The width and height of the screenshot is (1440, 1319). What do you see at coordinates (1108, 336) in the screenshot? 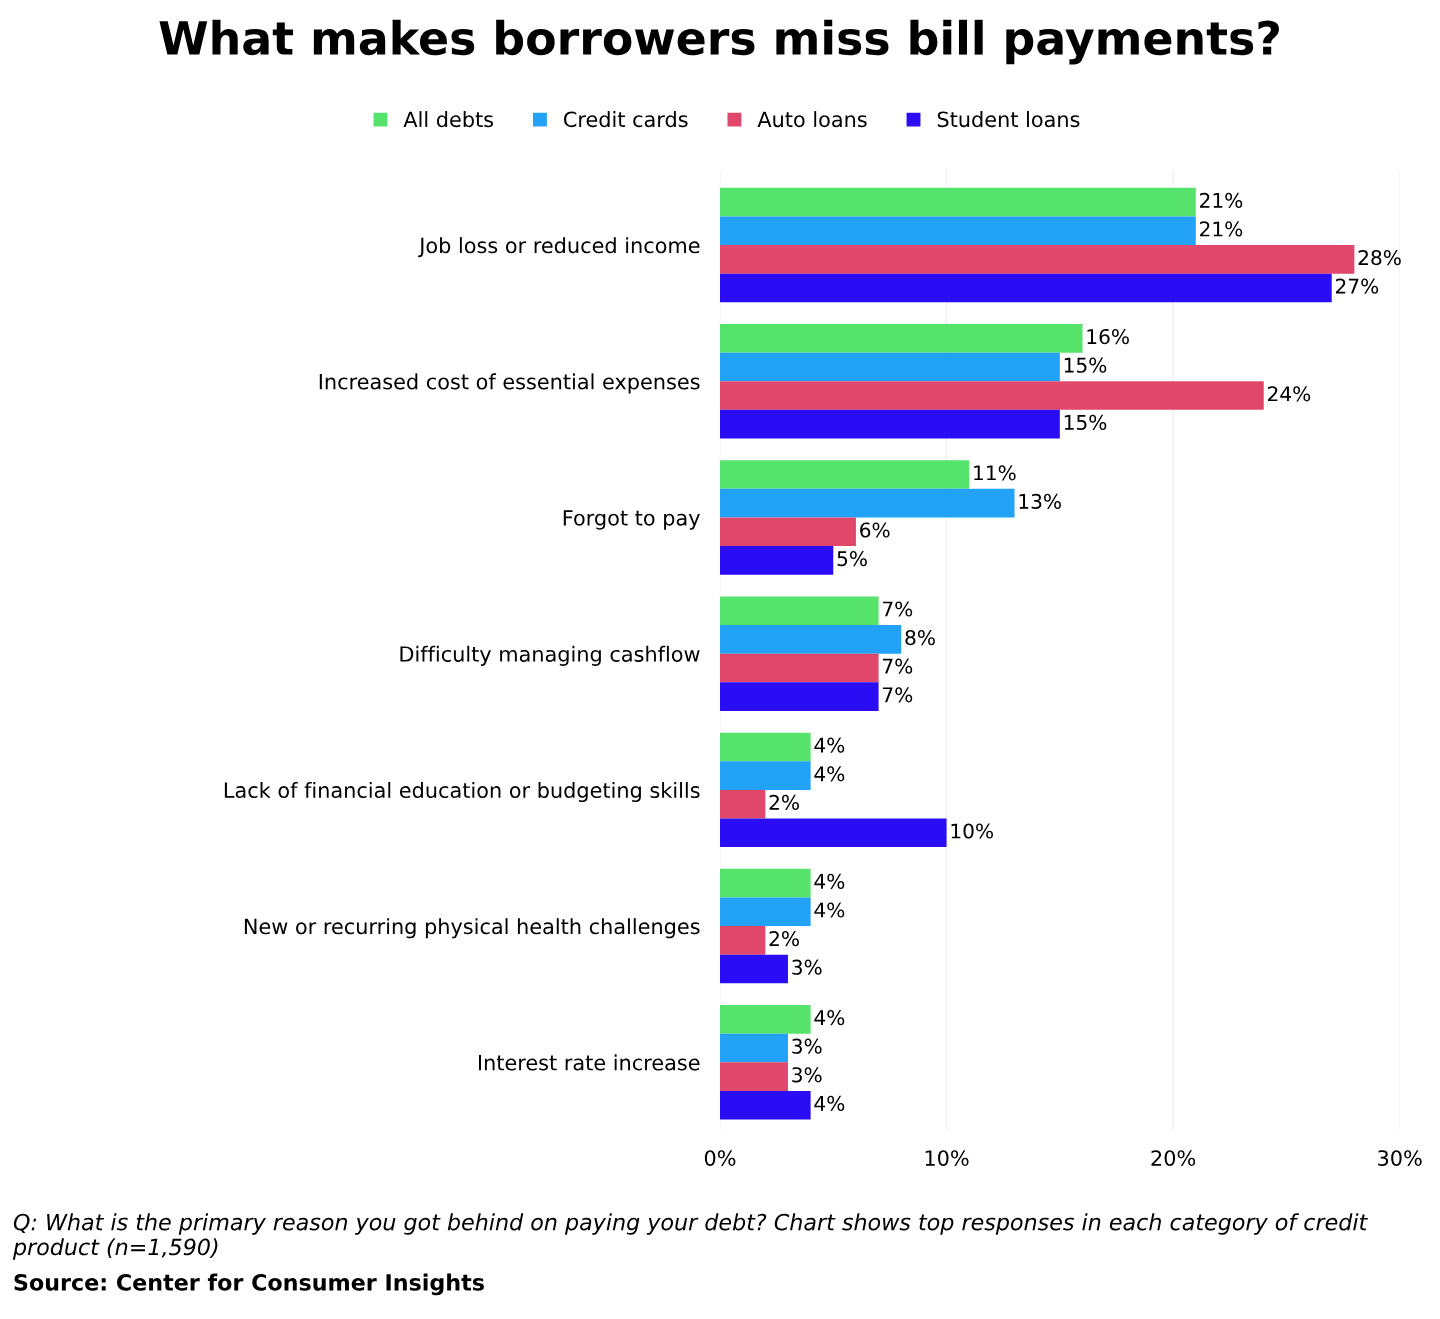
I see `data-label: 16%` at bounding box center [1108, 336].